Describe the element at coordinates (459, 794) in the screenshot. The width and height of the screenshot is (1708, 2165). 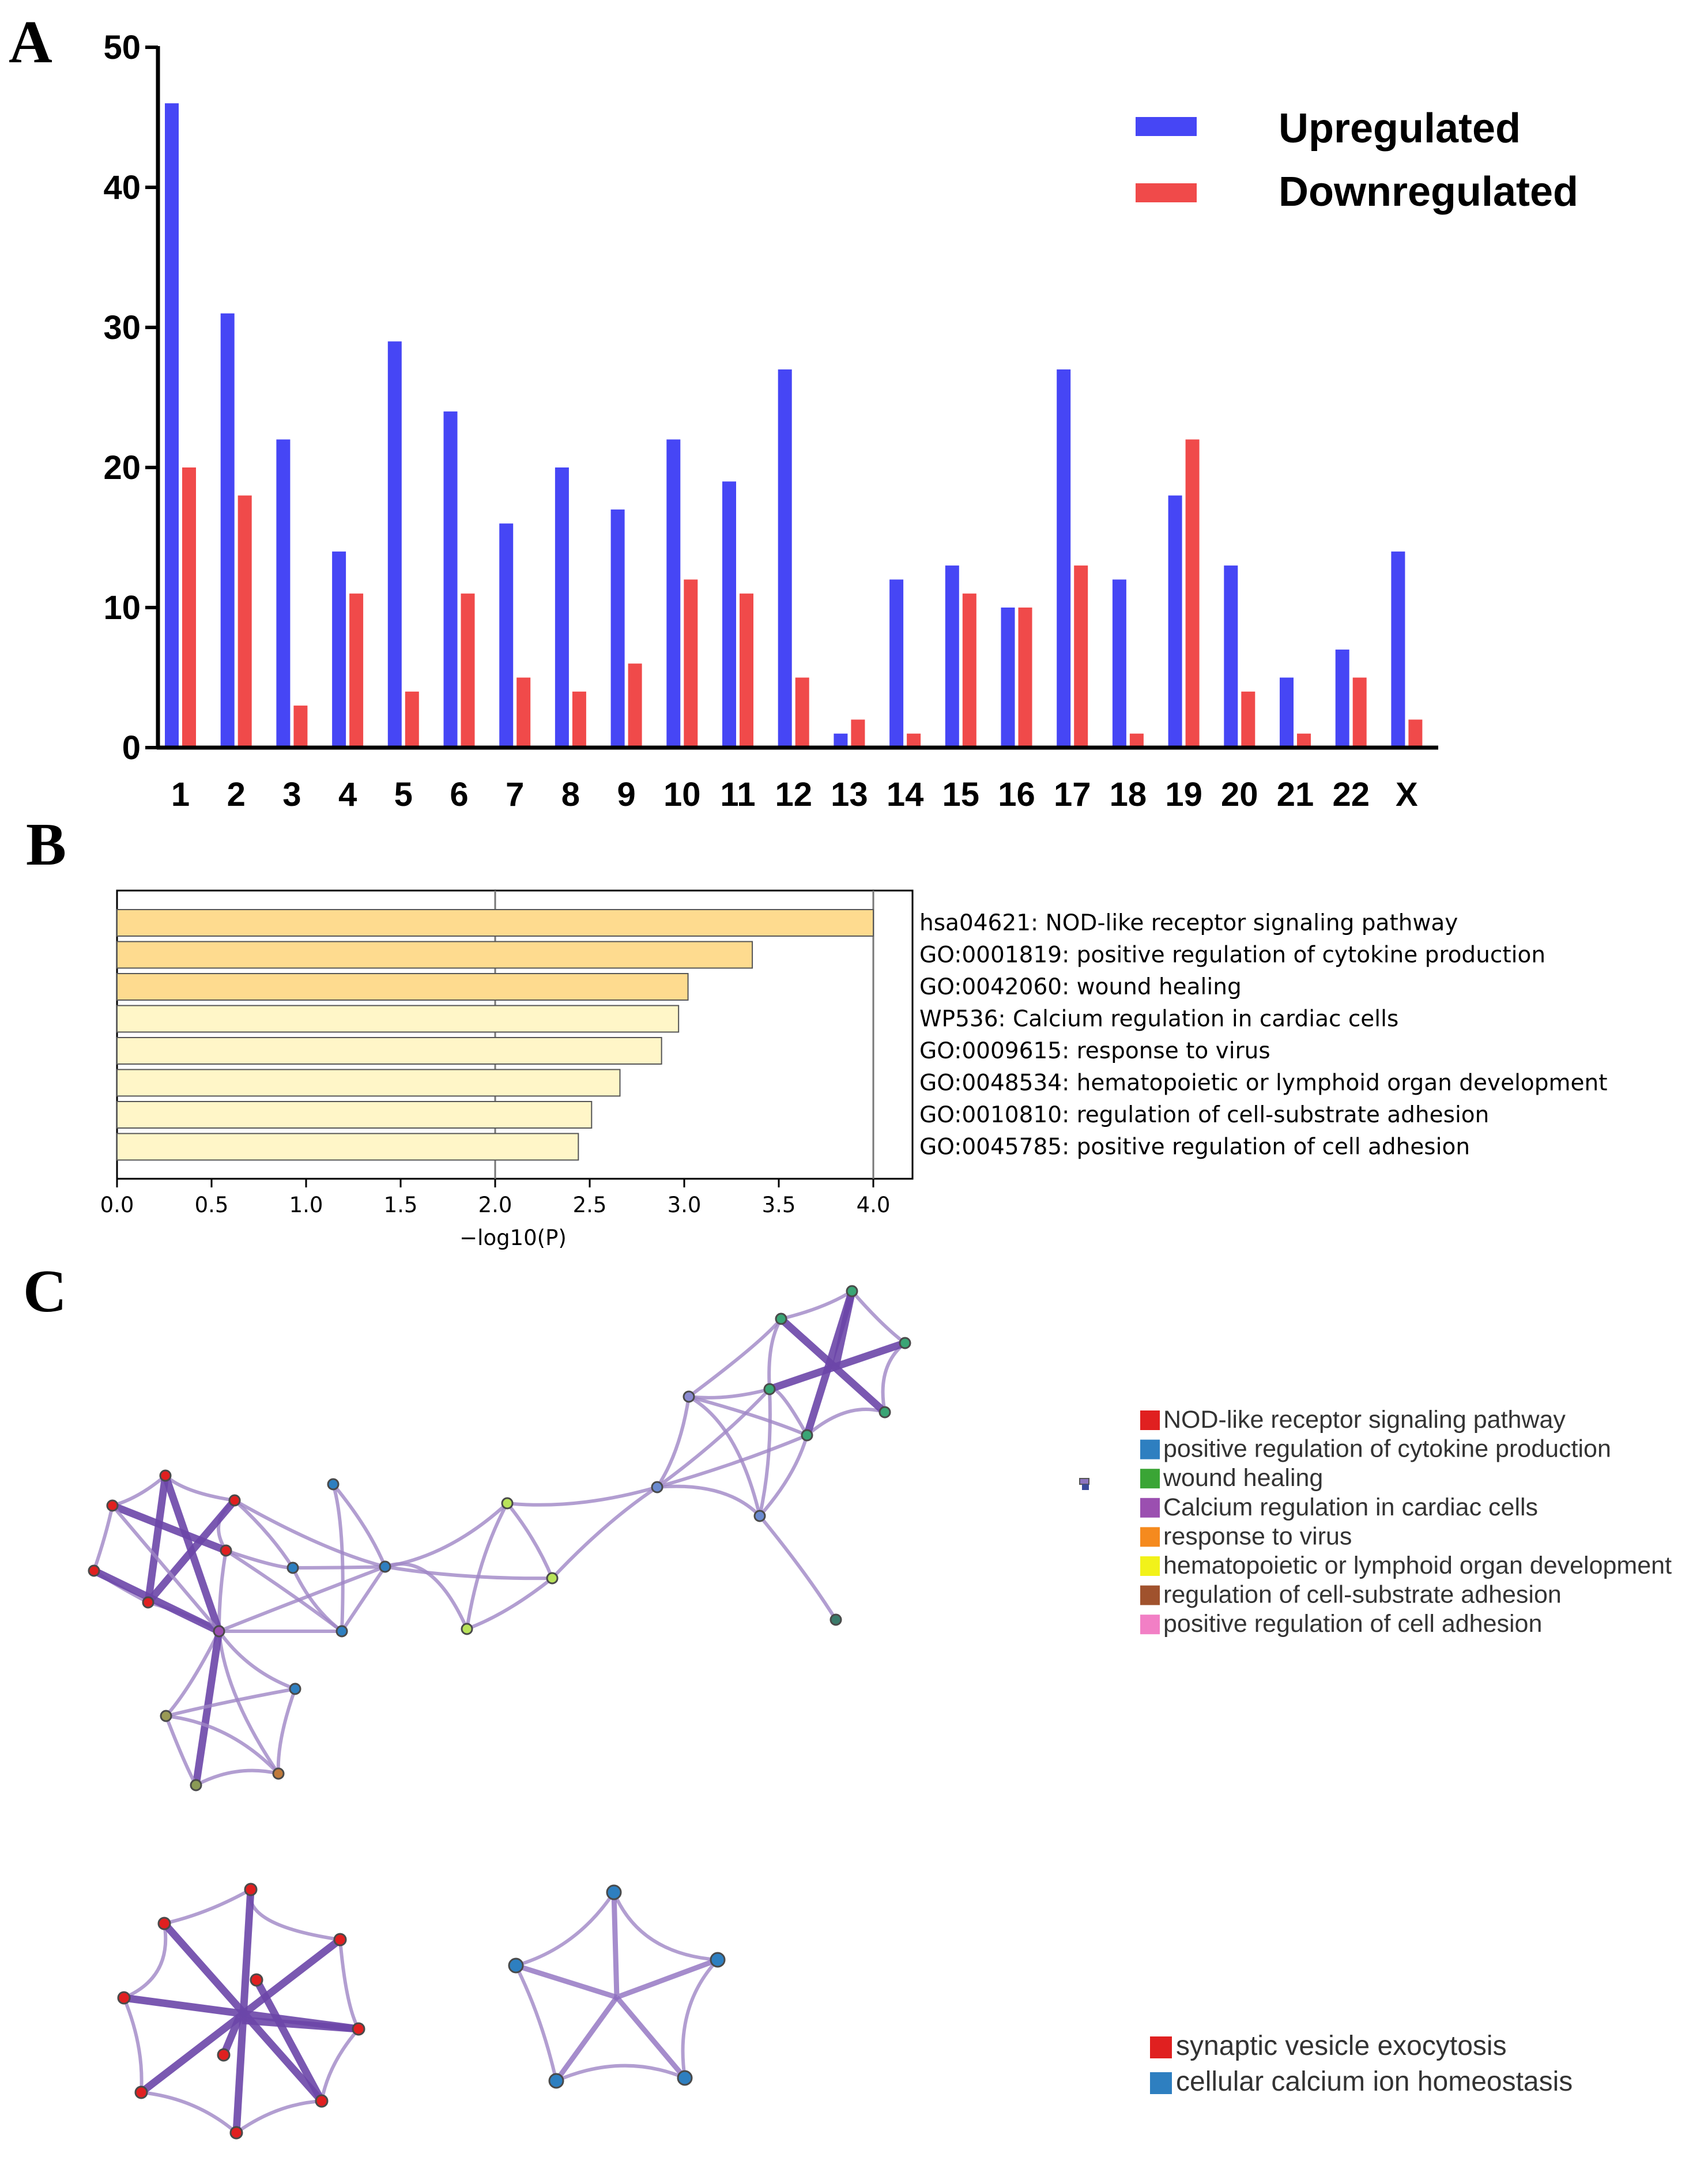
I see `x-tick-label: 6` at that location.